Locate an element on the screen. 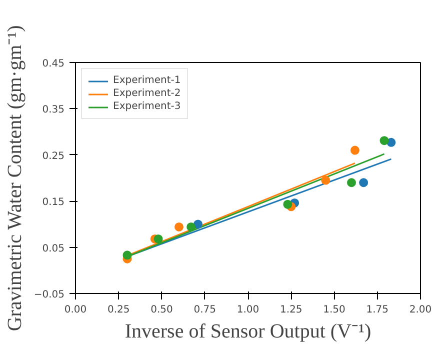  y-tick-label: 0.45 is located at coordinates (53, 64).